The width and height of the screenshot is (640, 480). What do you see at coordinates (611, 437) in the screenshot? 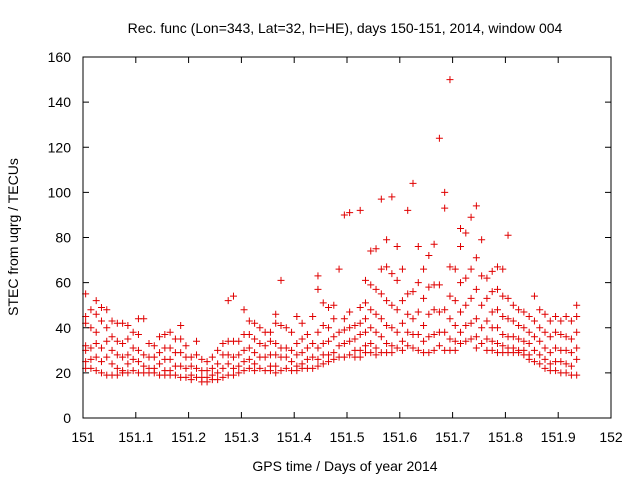
I see `x-tick-label: 152` at bounding box center [611, 437].